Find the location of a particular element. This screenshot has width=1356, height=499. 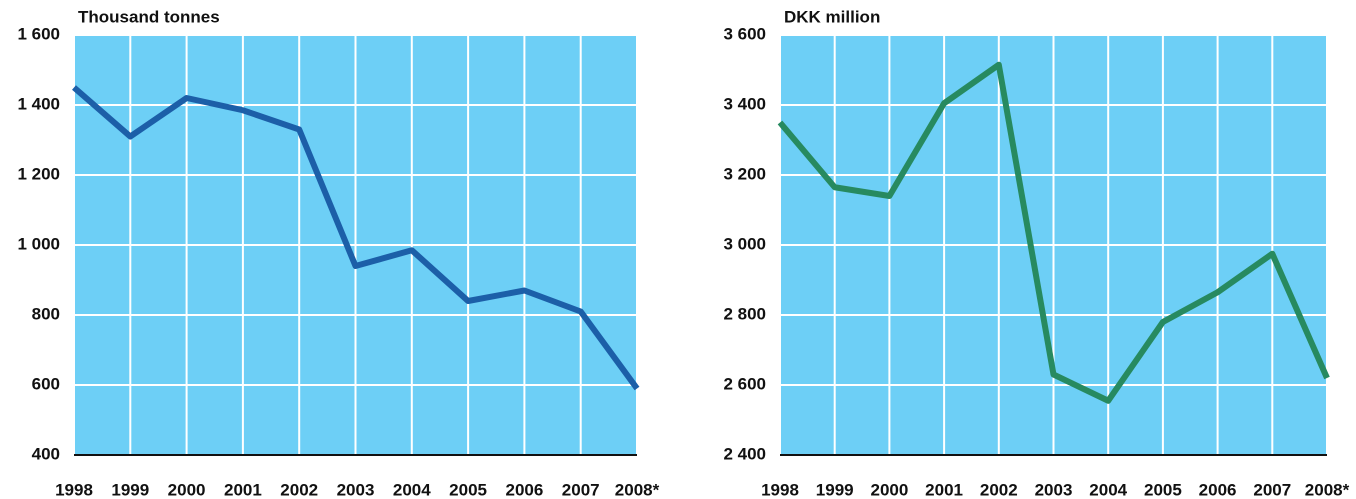

y-tick-label: 3 200 is located at coordinates (744, 173).